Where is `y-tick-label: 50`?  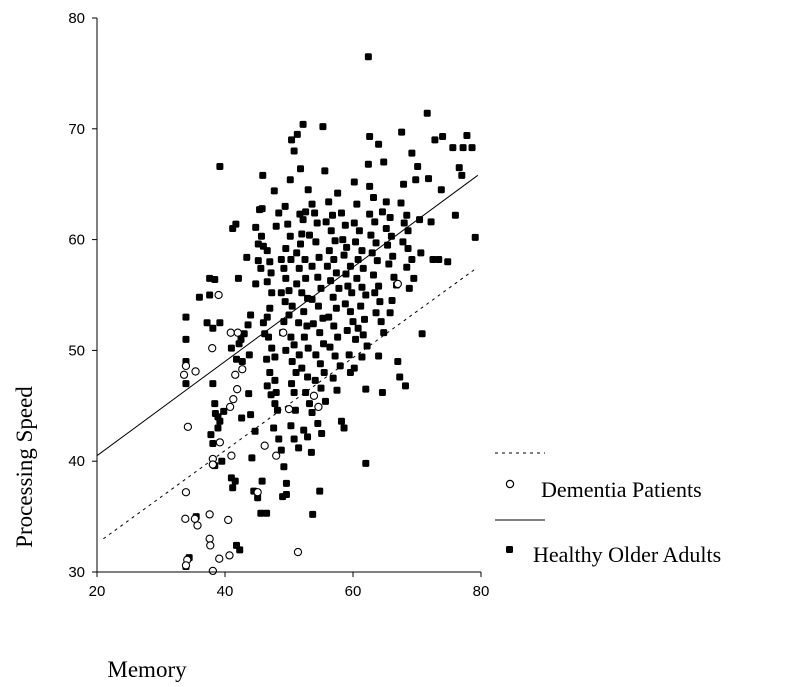 y-tick-label: 50 is located at coordinates (76, 350).